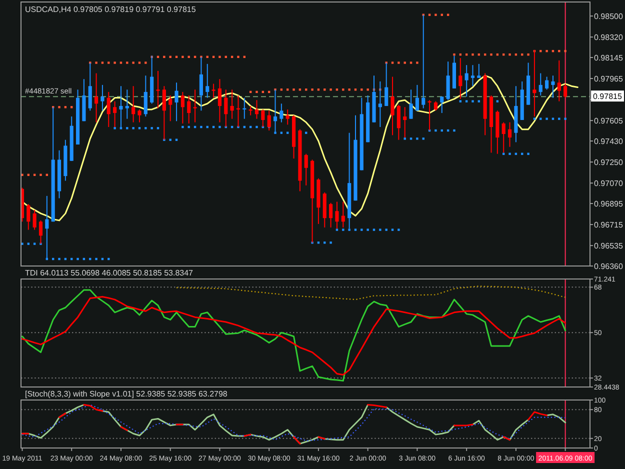 The image size is (625, 469). I want to click on y-tick-label: 0.97430, so click(609, 141).